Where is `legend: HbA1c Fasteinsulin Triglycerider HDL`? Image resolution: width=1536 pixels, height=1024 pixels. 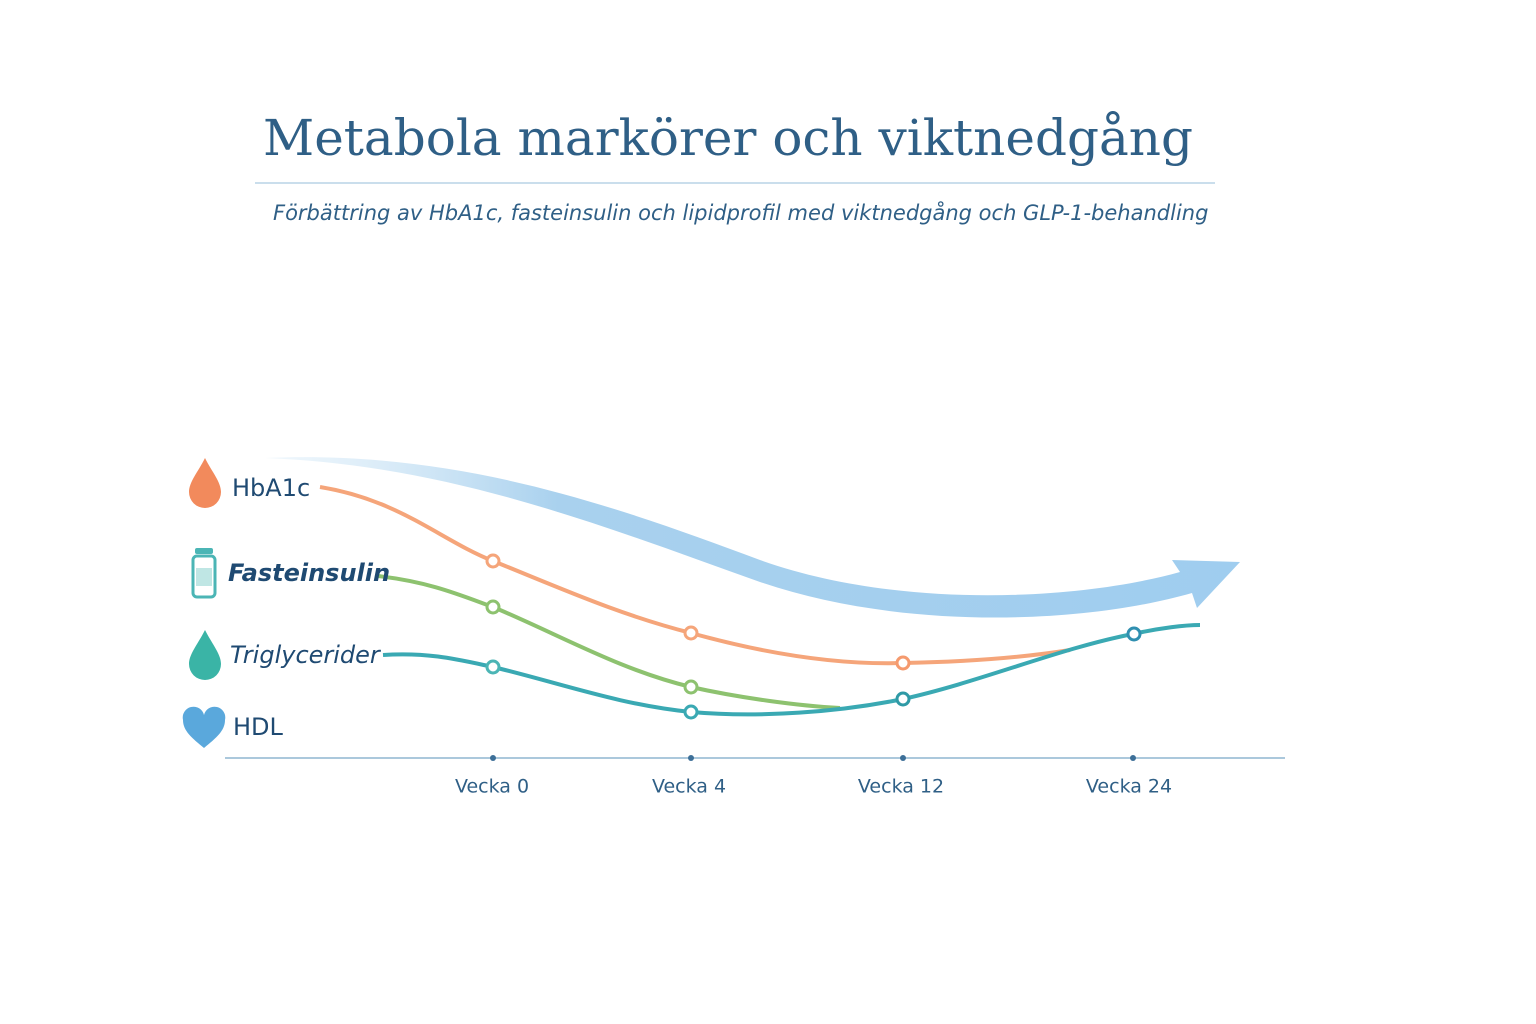 legend: HbA1c Fasteinsulin Triglycerider HDL is located at coordinates (286, 603).